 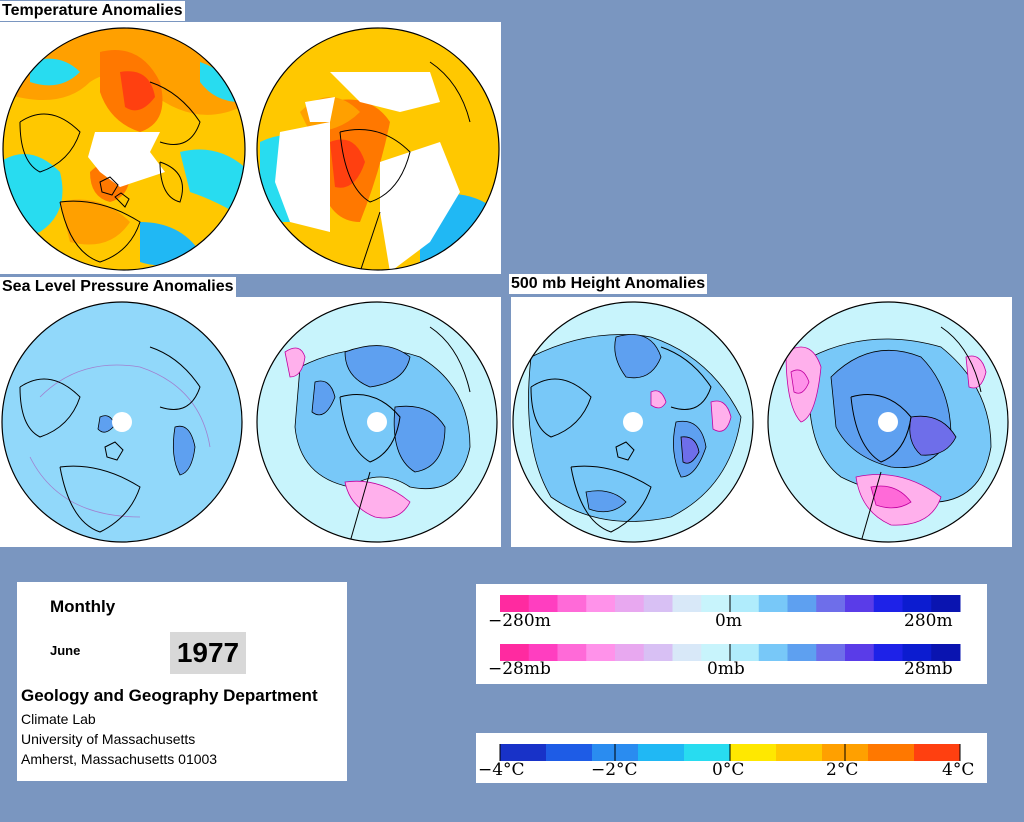 What do you see at coordinates (842, 770) in the screenshot?
I see `temp-legend-plus2: 2°C` at bounding box center [842, 770].